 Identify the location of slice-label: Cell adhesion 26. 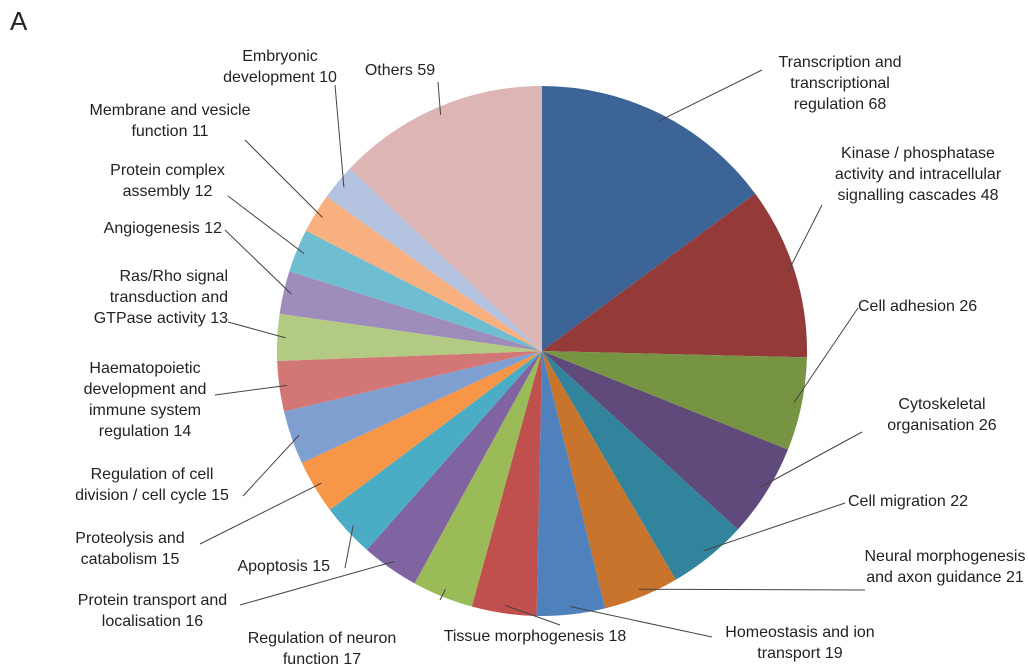
(938, 306).